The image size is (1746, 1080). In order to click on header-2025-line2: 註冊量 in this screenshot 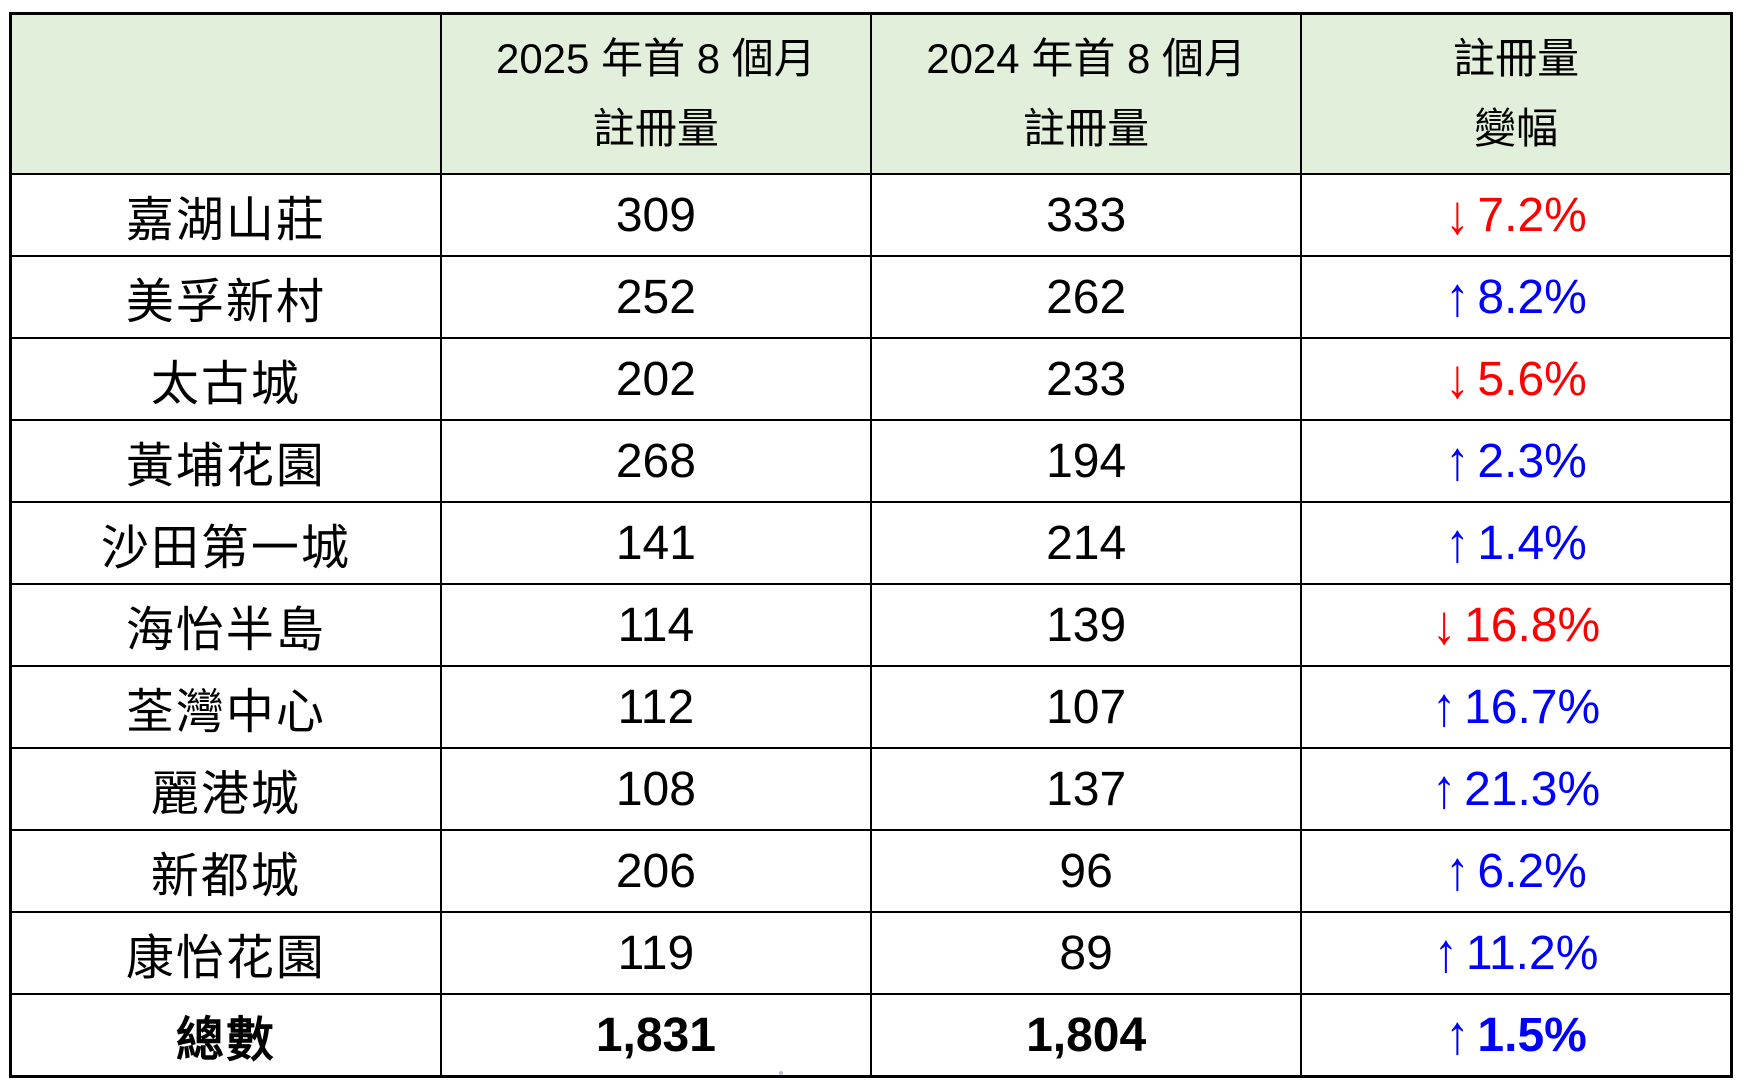, I will do `click(655, 128)`.